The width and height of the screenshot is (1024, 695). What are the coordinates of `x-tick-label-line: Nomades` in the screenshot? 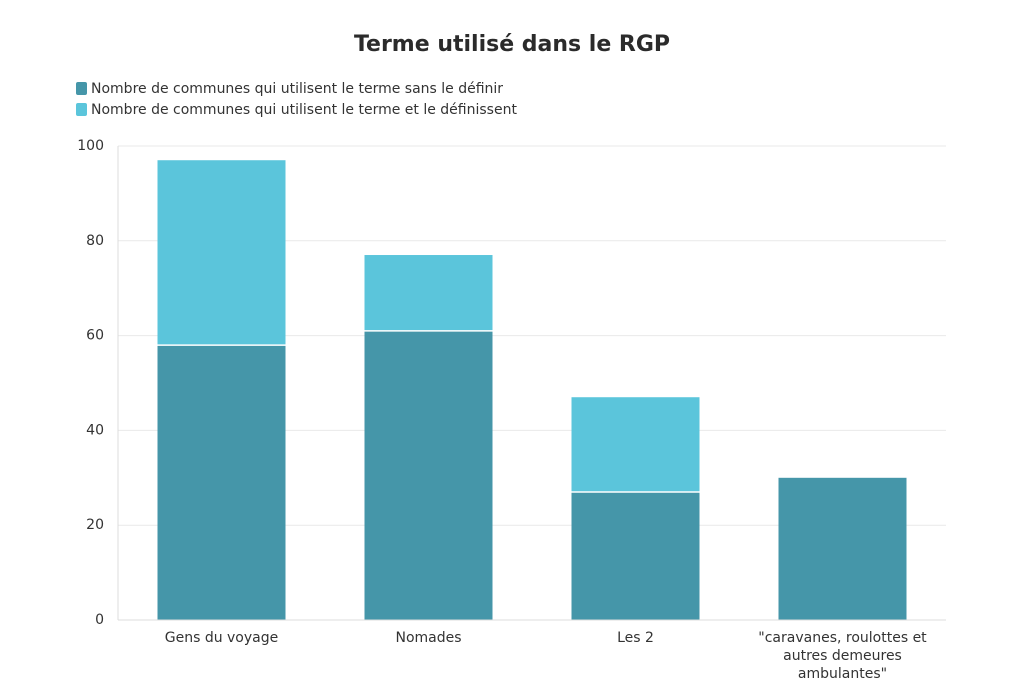 It's located at (428, 638).